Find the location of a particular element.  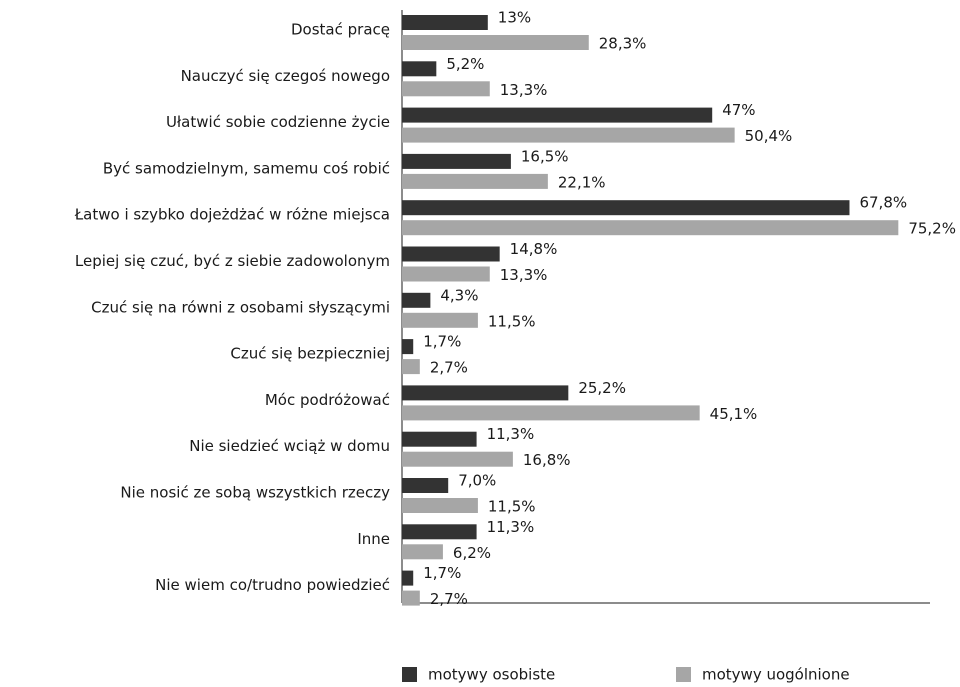

value-label: 14,8% is located at coordinates (534, 249).